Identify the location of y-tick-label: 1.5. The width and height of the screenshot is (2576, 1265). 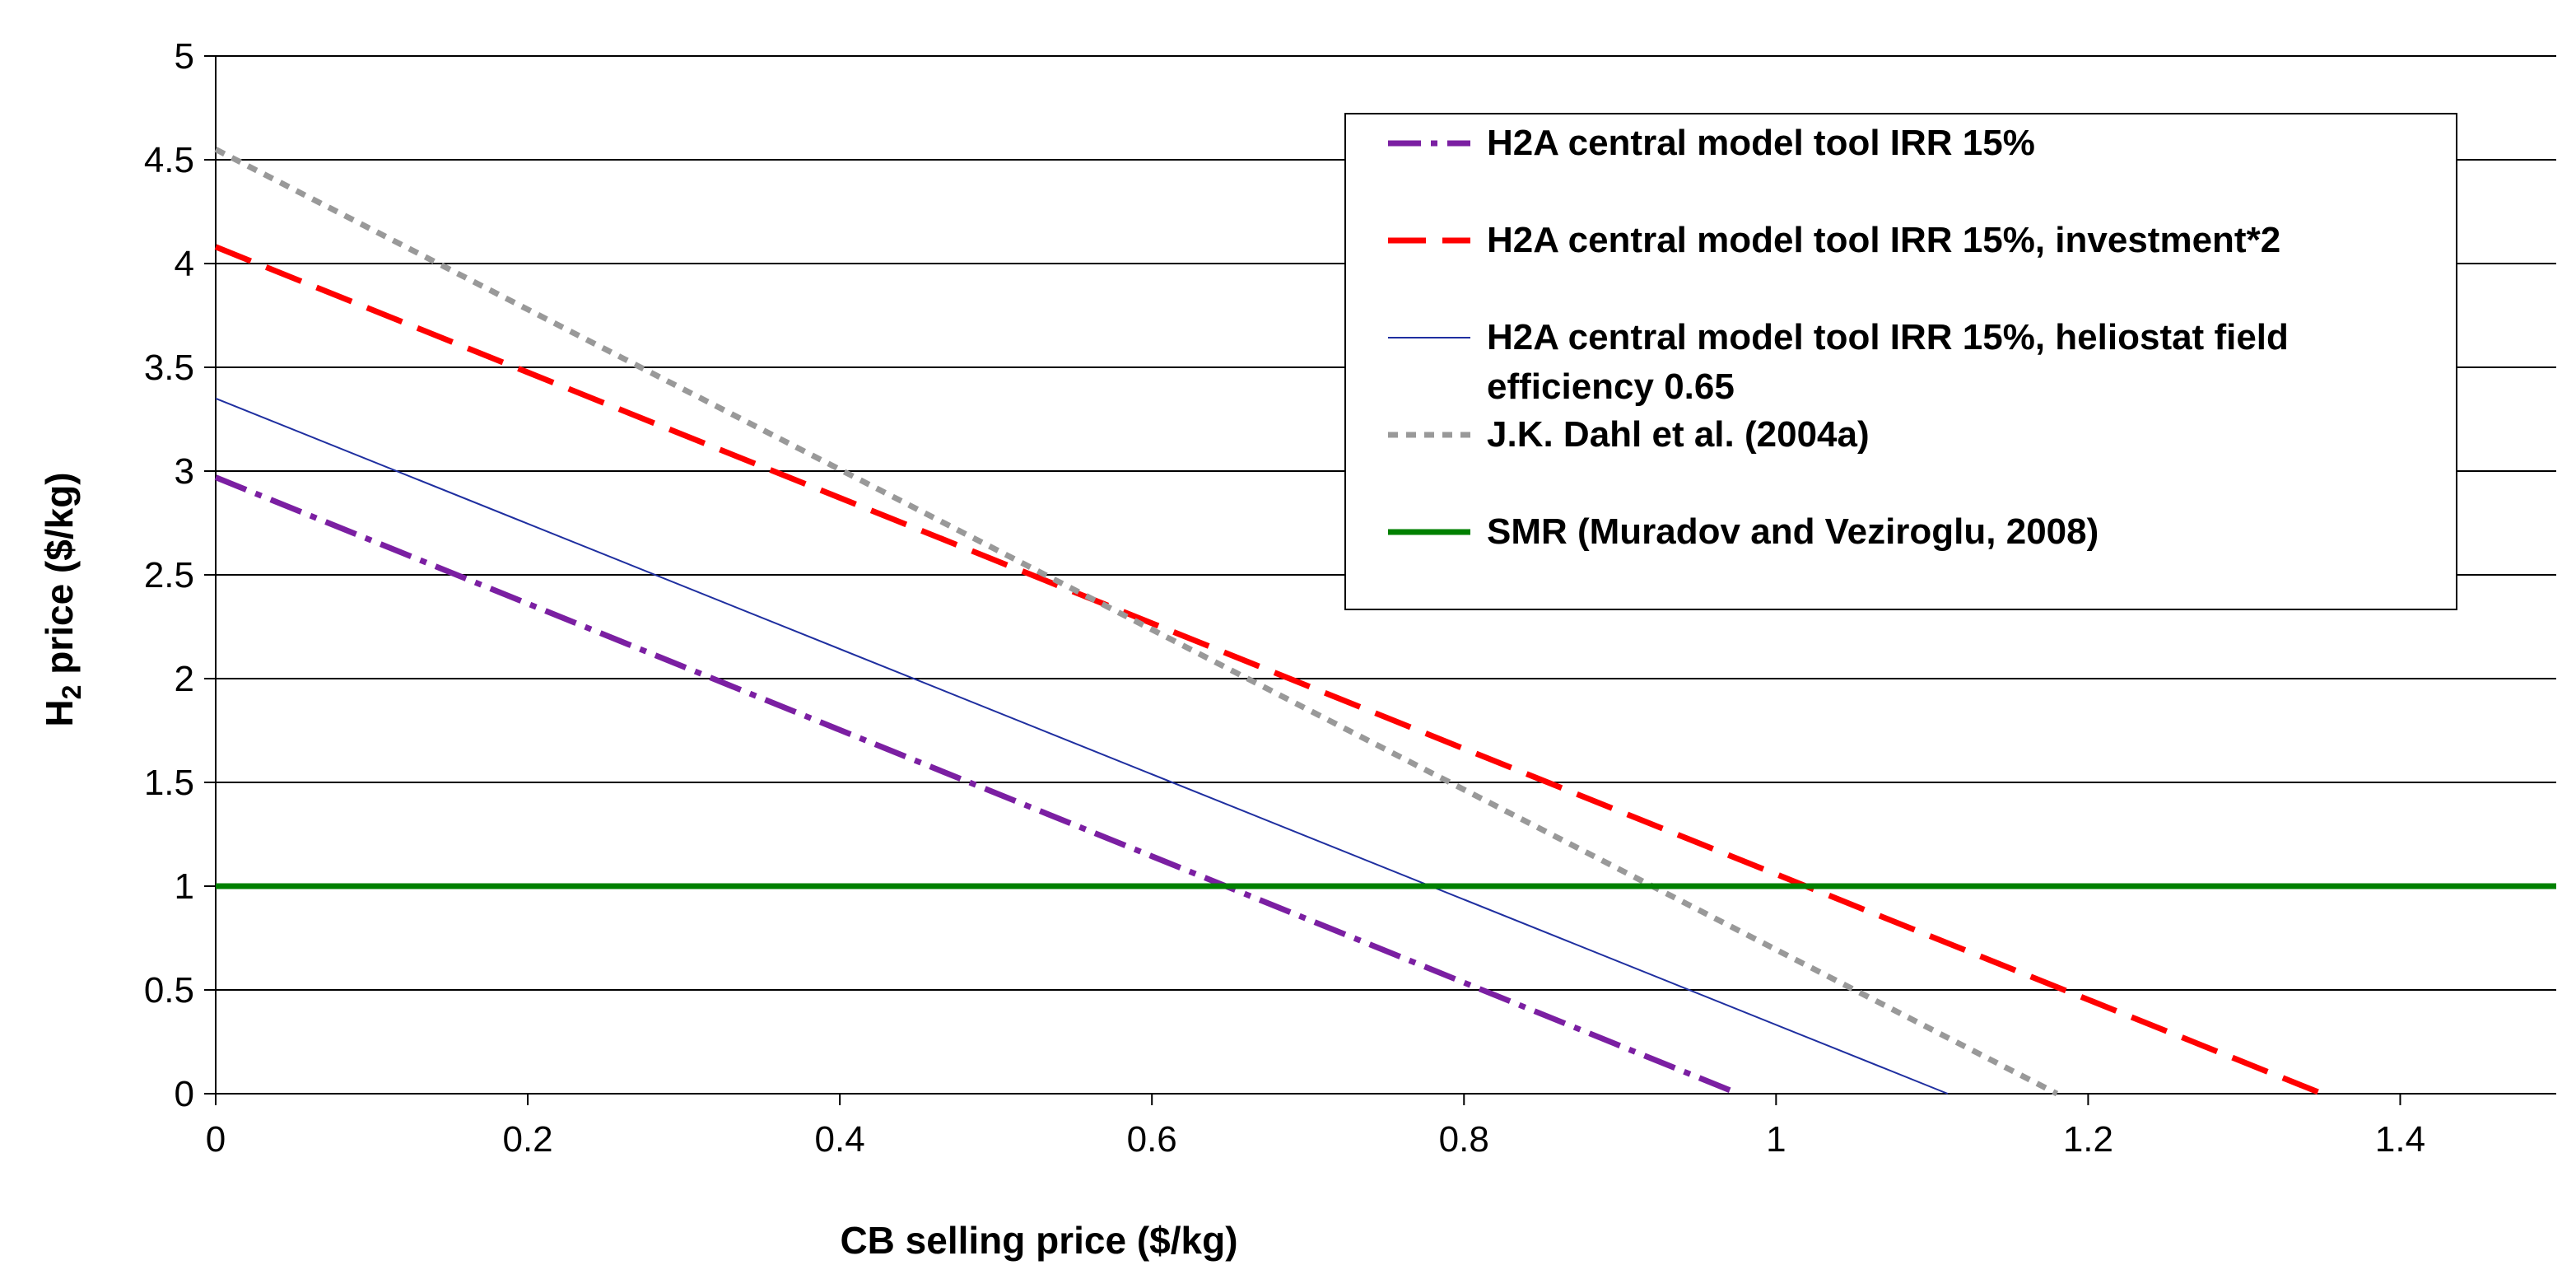
(169, 783).